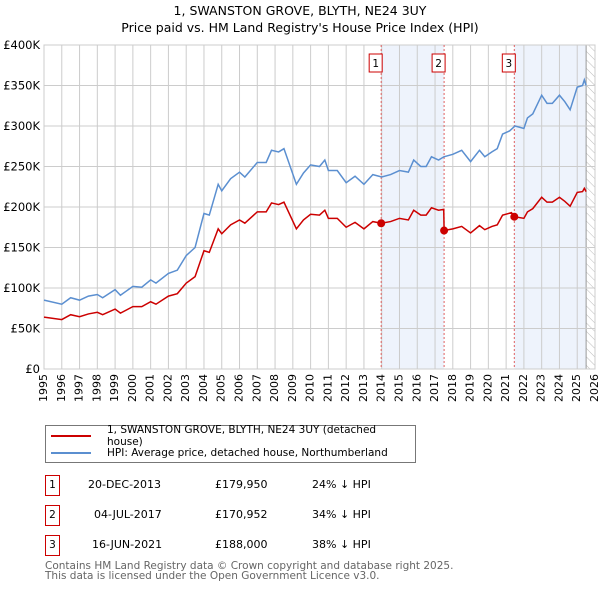  What do you see at coordinates (52, 515) in the screenshot?
I see `sale-number-badge: 2` at bounding box center [52, 515].